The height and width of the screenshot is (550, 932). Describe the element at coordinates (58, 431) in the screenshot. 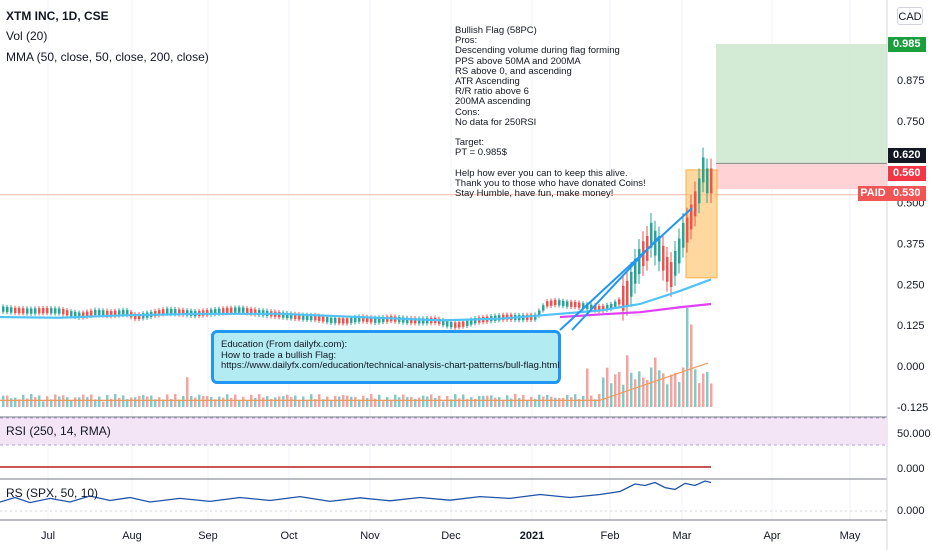

I see `rsi-legend: RSI (250, 14, RMA)` at that location.